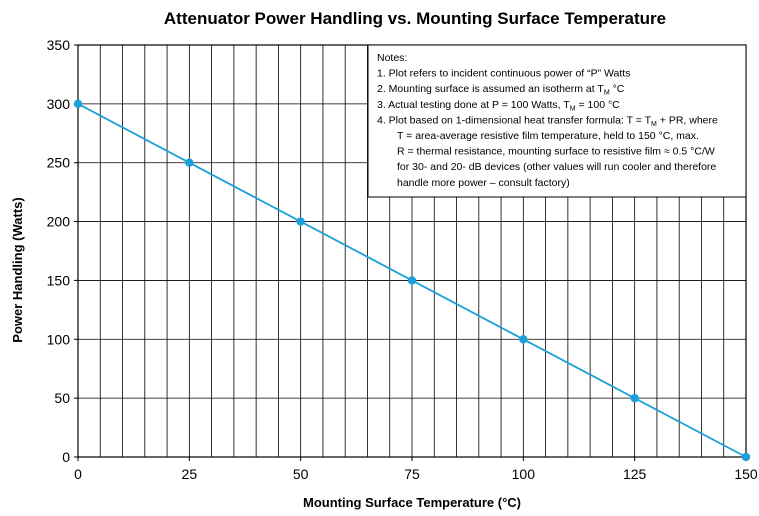 Image resolution: width=759 pixels, height=516 pixels. Describe the element at coordinates (301, 474) in the screenshot. I see `x-tick-label: 50` at that location.